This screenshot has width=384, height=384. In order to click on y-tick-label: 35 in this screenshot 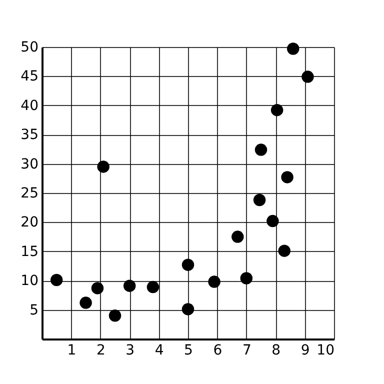, I will do `click(29, 135)`.